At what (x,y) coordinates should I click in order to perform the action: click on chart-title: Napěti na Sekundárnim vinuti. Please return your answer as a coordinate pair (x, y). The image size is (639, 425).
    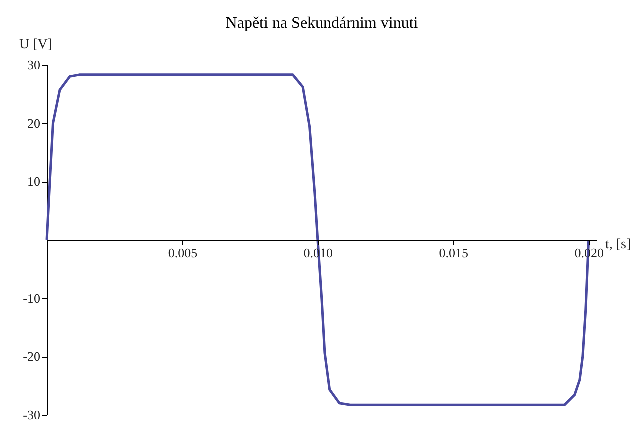
    Looking at the image, I should click on (322, 23).